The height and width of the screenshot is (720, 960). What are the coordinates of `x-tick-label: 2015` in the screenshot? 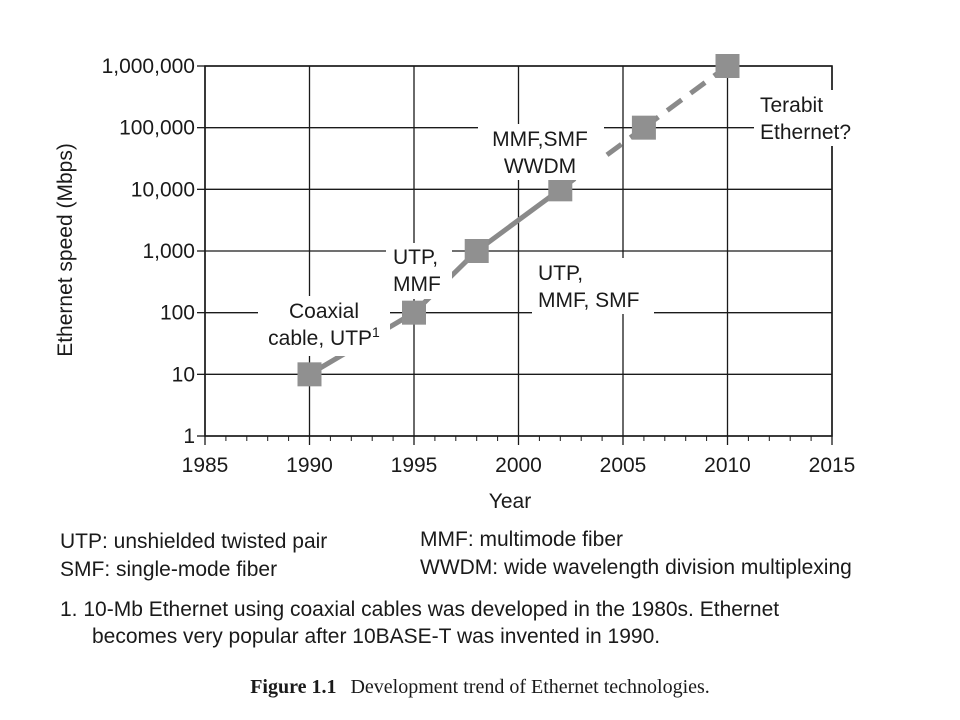 It's located at (832, 465).